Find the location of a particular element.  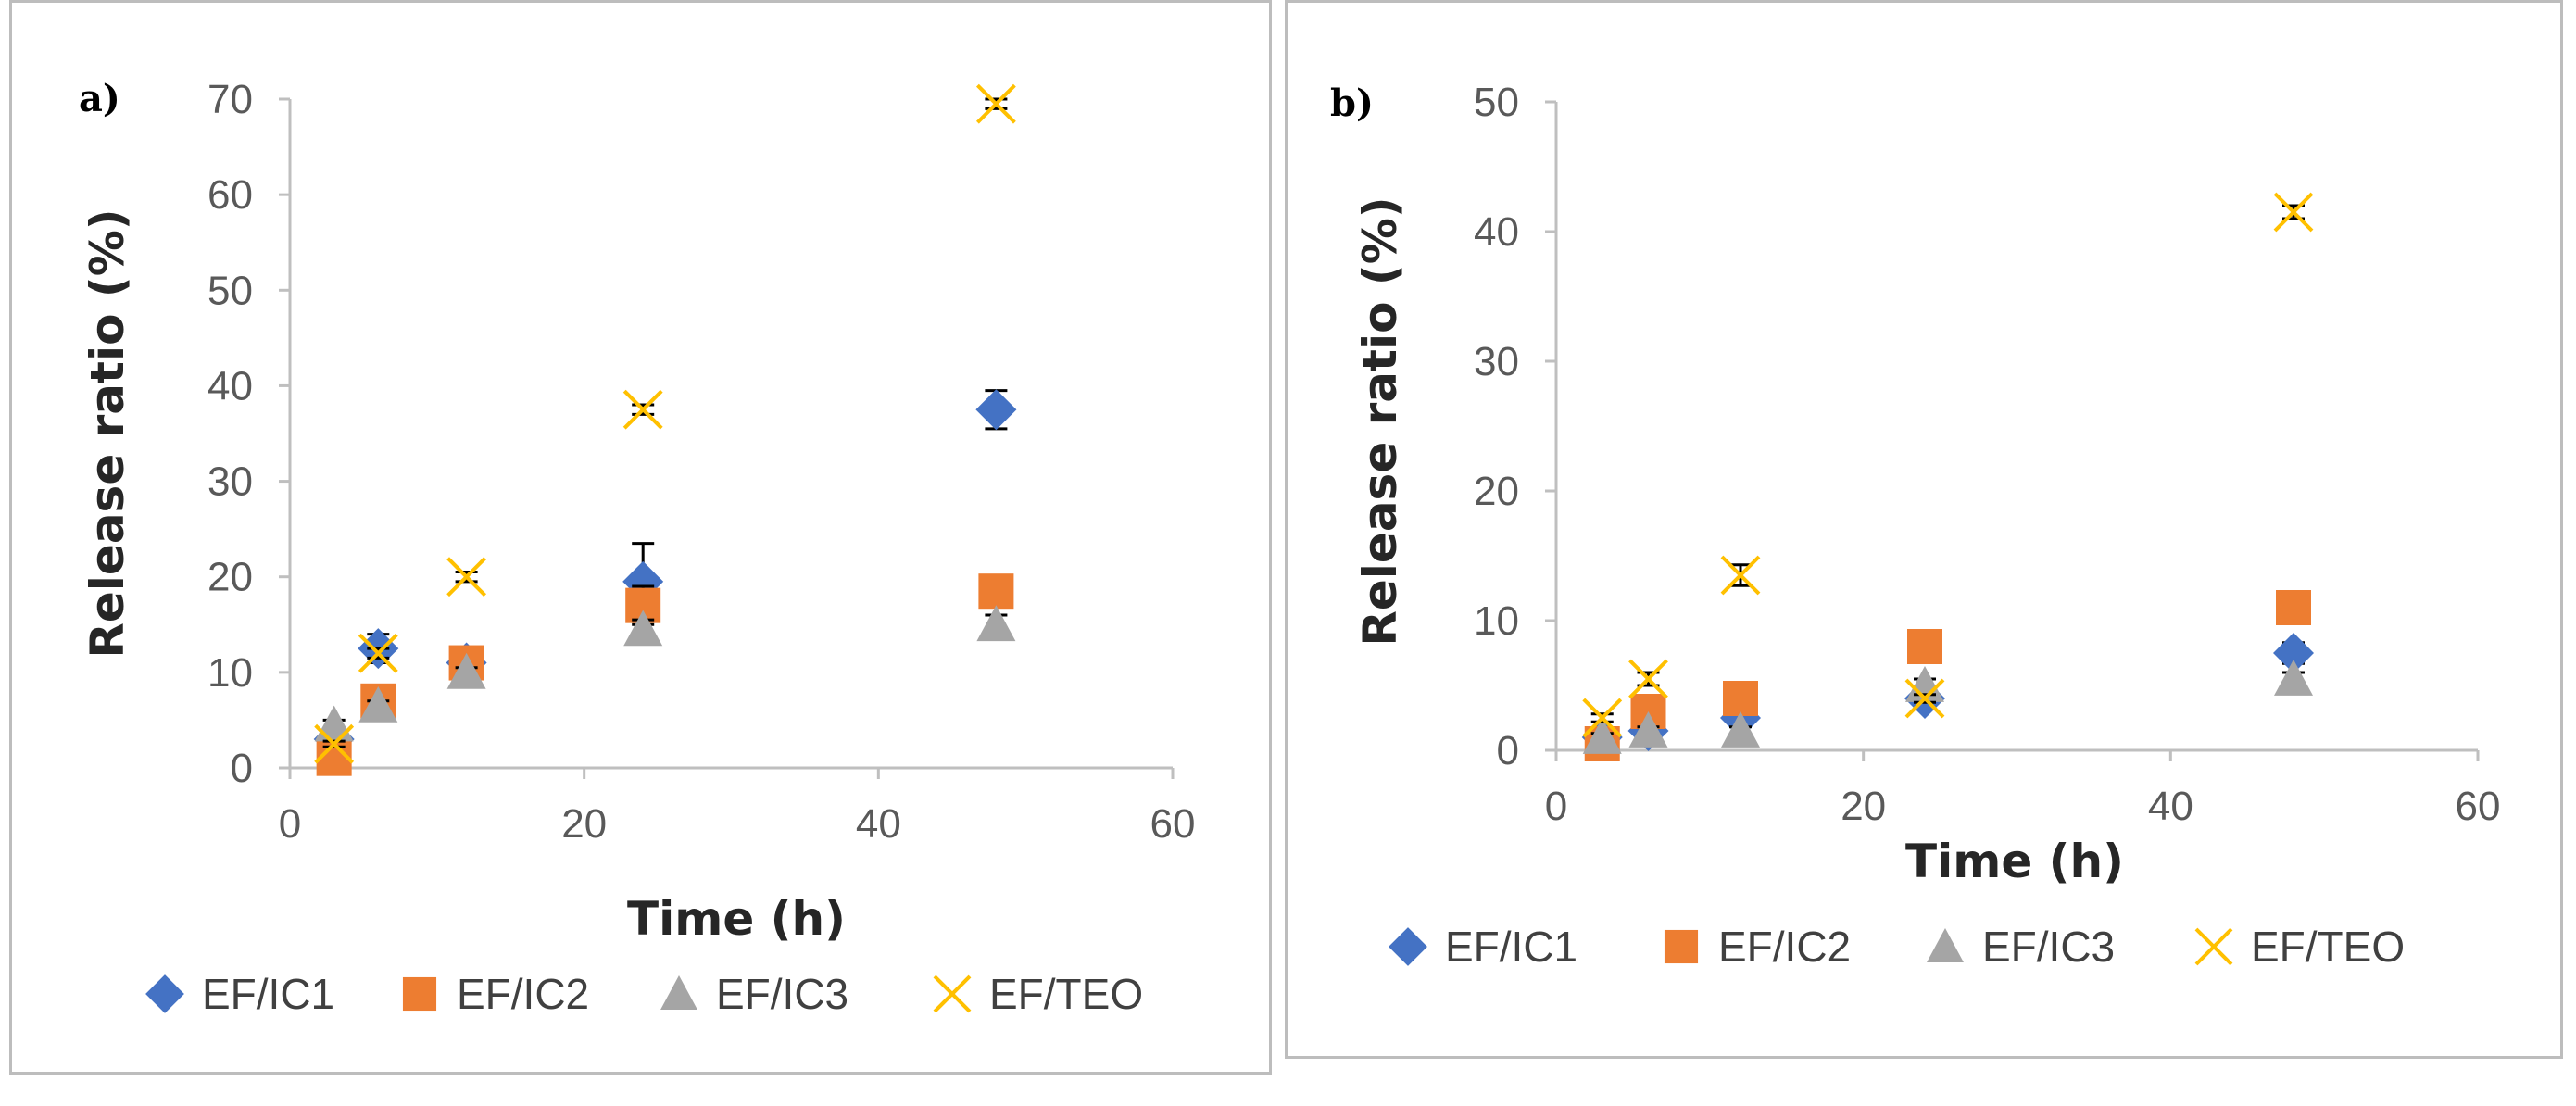

chart-a-y-tick-label: 40 is located at coordinates (230, 386).